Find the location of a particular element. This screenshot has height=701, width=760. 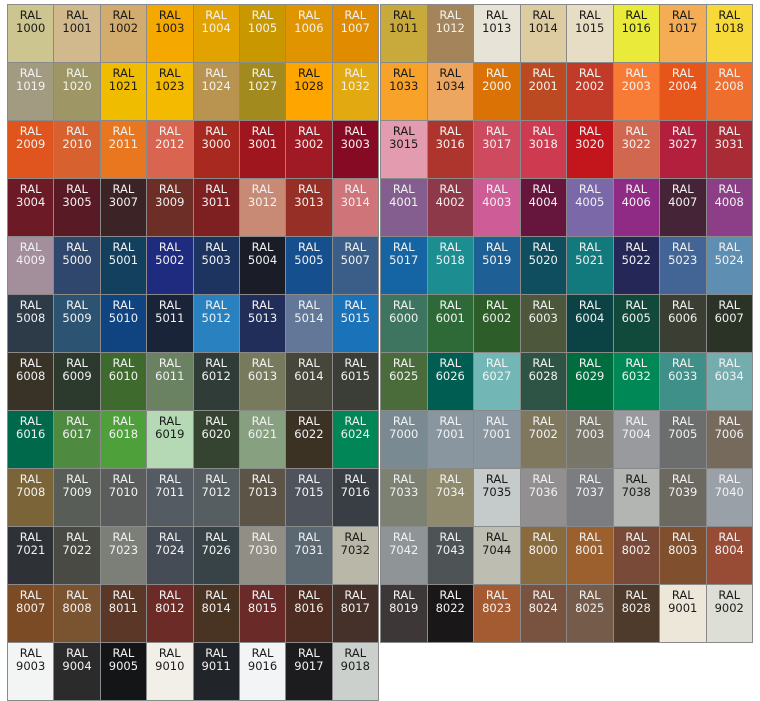

swatch-code: 7039 is located at coordinates (683, 492).